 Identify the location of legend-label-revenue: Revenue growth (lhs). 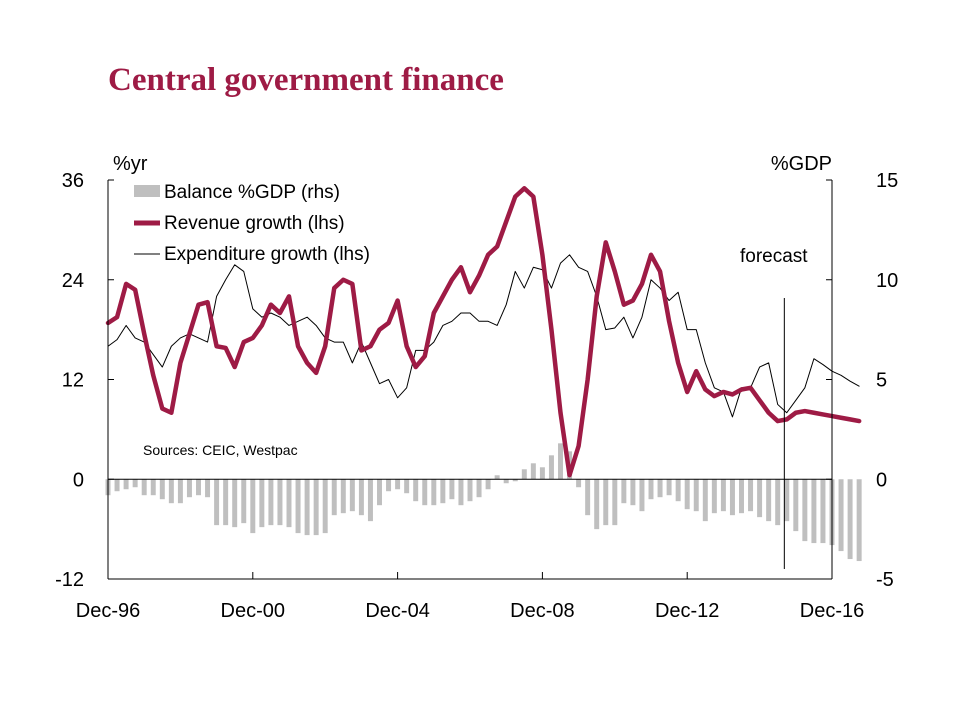
(254, 223).